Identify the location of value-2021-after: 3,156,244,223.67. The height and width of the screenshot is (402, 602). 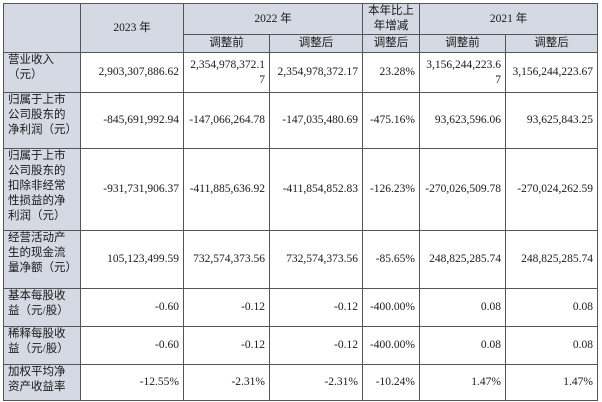
(551, 72).